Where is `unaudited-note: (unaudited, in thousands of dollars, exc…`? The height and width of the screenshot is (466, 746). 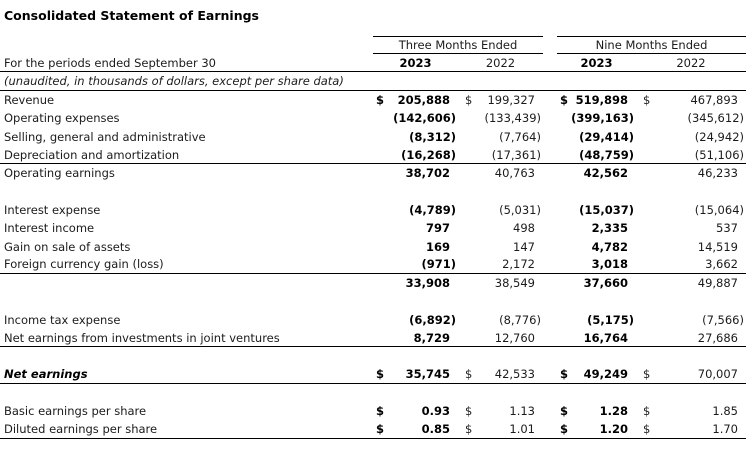 unaudited-note: (unaudited, in thousands of dollars, exc… is located at coordinates (174, 81).